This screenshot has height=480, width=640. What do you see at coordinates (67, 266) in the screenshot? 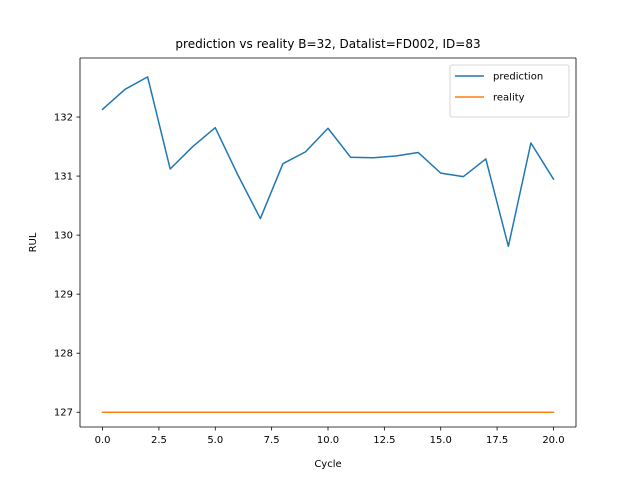
I see `y-axis: 127 128 129 130 131 132` at bounding box center [67, 266].